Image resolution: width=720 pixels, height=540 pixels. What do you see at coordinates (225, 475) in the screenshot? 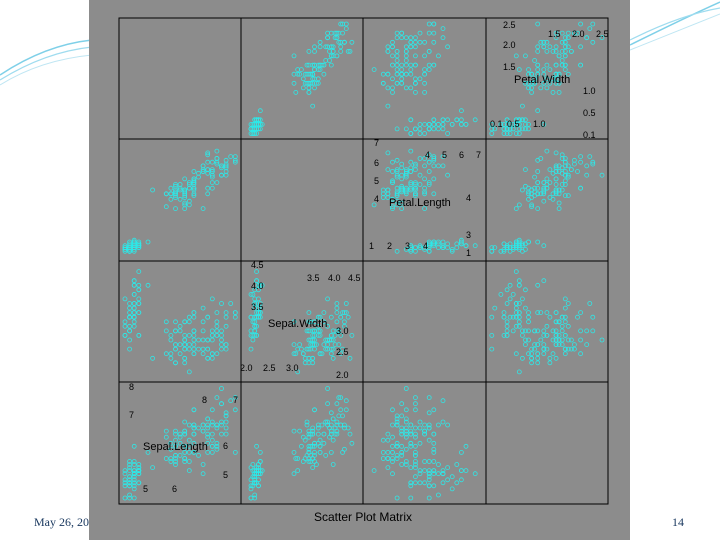
I see `tick-label: 5` at bounding box center [225, 475].